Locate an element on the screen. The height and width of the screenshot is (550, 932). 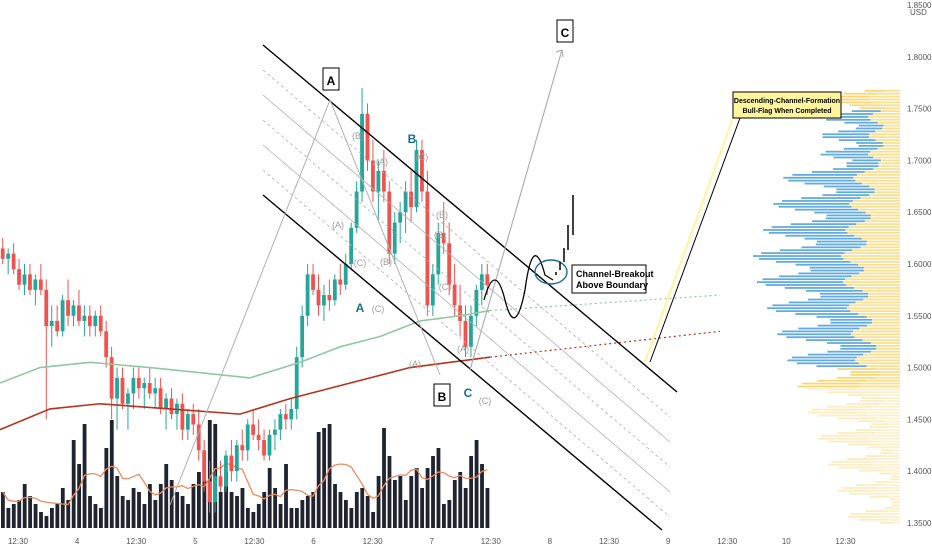
callout-box is located at coordinates (787, 105).